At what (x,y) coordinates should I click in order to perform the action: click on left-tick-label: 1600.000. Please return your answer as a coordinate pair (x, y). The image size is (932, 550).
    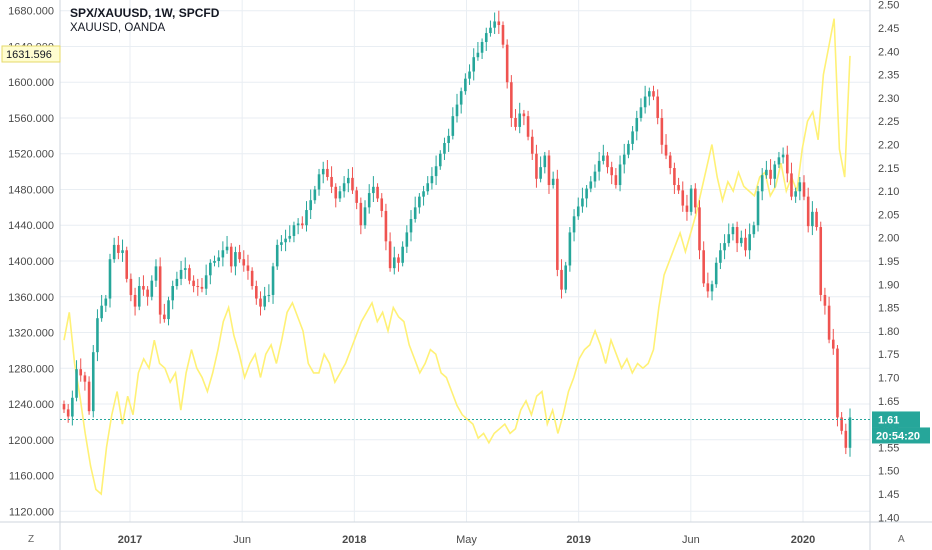
    Looking at the image, I should click on (31, 83).